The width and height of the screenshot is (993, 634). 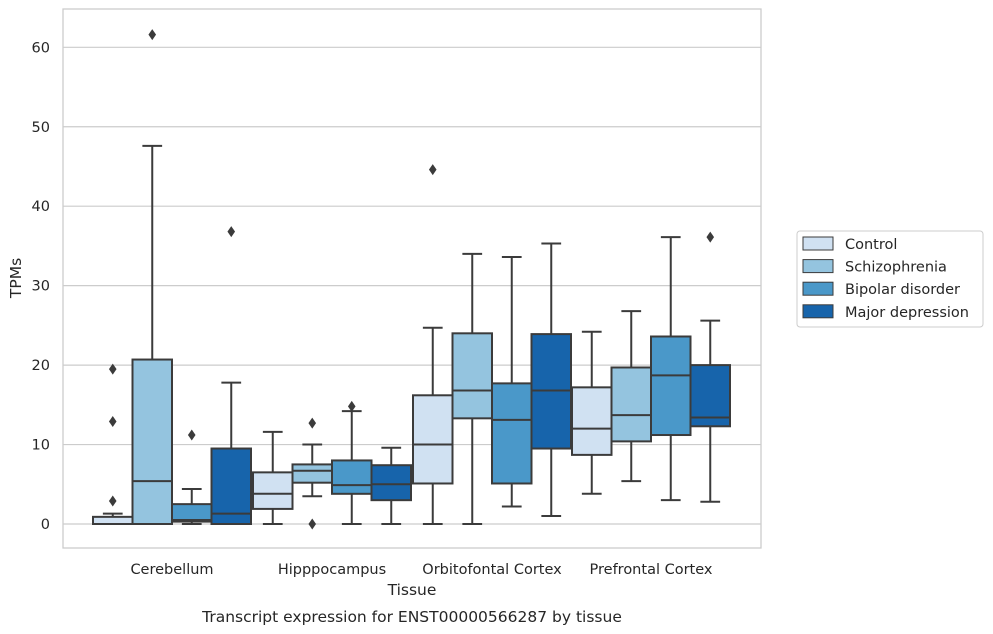 I want to click on y-tick-label: 50, so click(x=41, y=128).